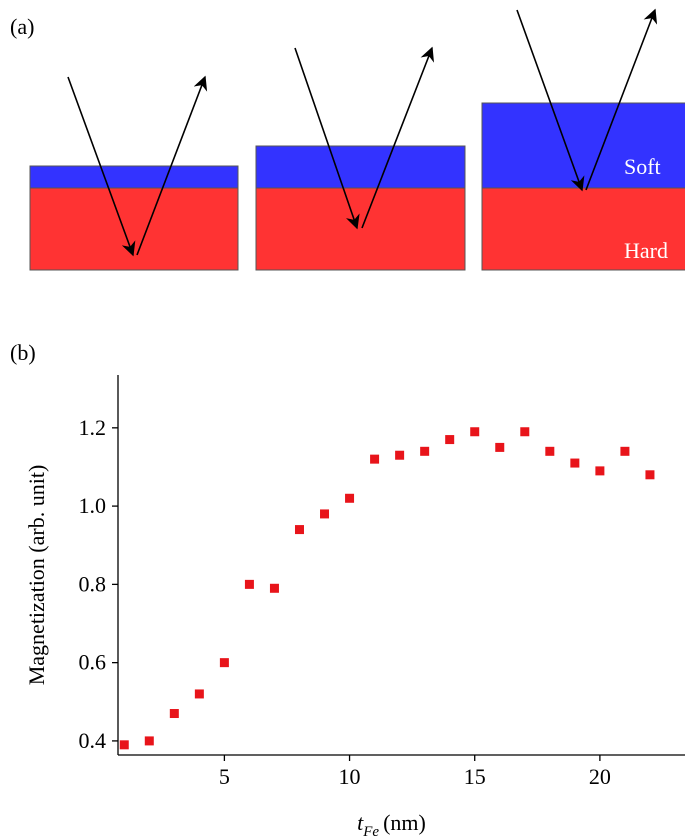 Image resolution: width=685 pixels, height=839 pixels. I want to click on y-tick-label: 0.6, so click(93, 662).